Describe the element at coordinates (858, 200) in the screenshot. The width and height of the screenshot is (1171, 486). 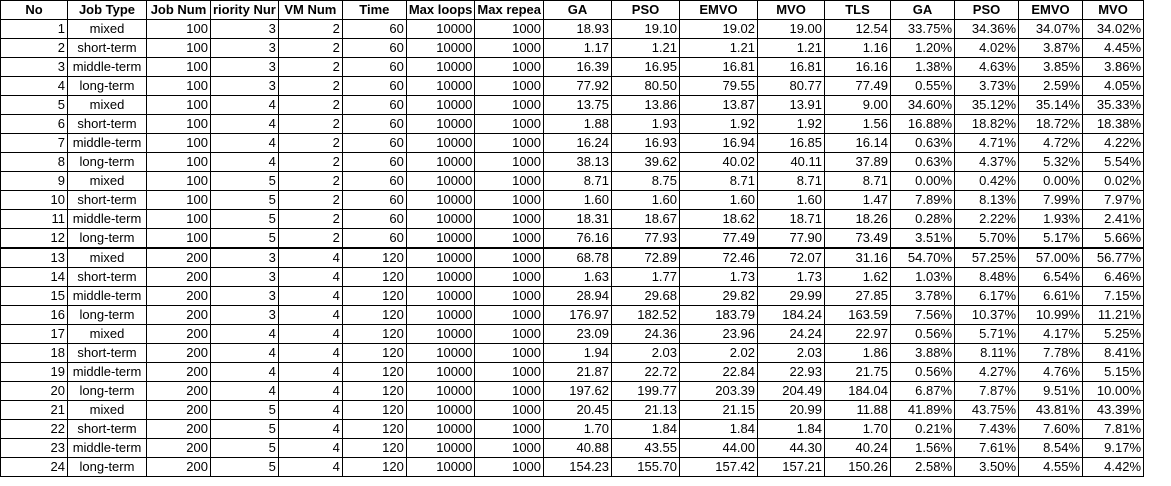
I see `table-cell: 1.47` at that location.